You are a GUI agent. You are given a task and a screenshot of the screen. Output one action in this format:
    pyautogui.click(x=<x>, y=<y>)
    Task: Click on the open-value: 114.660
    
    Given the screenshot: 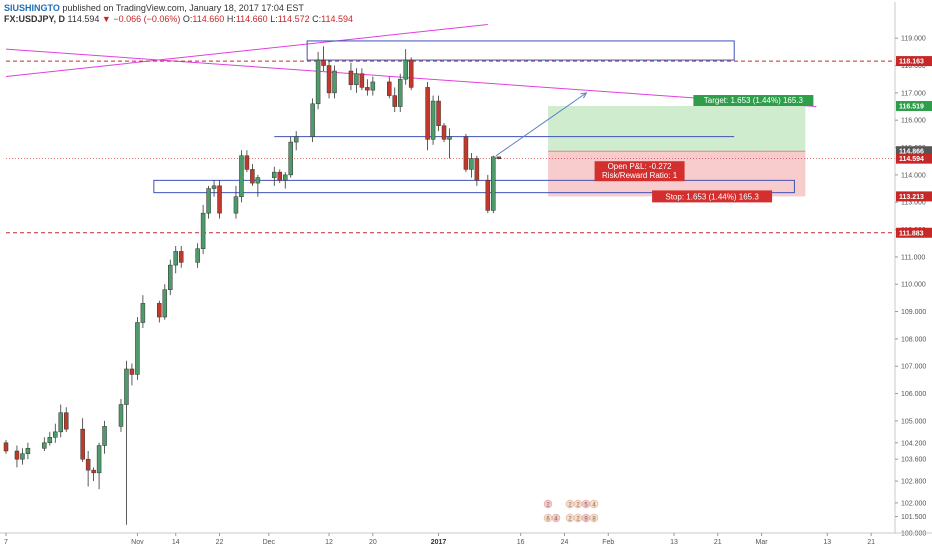 What is the action you would take?
    pyautogui.click(x=208, y=19)
    